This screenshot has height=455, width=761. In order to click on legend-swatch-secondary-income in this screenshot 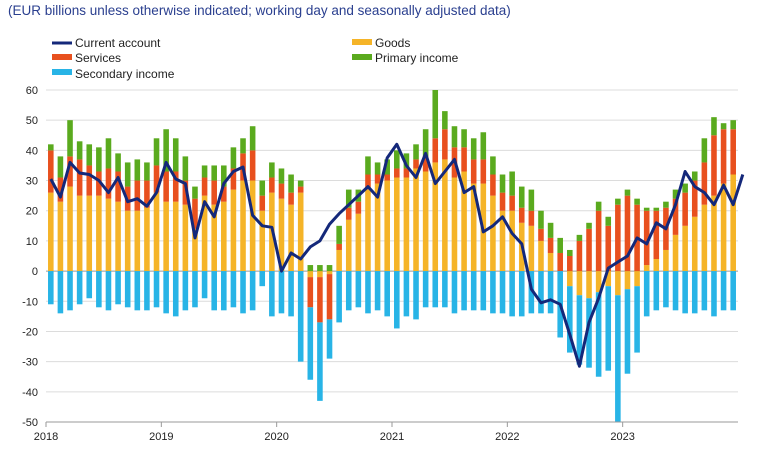, I will do `click(62, 72)`.